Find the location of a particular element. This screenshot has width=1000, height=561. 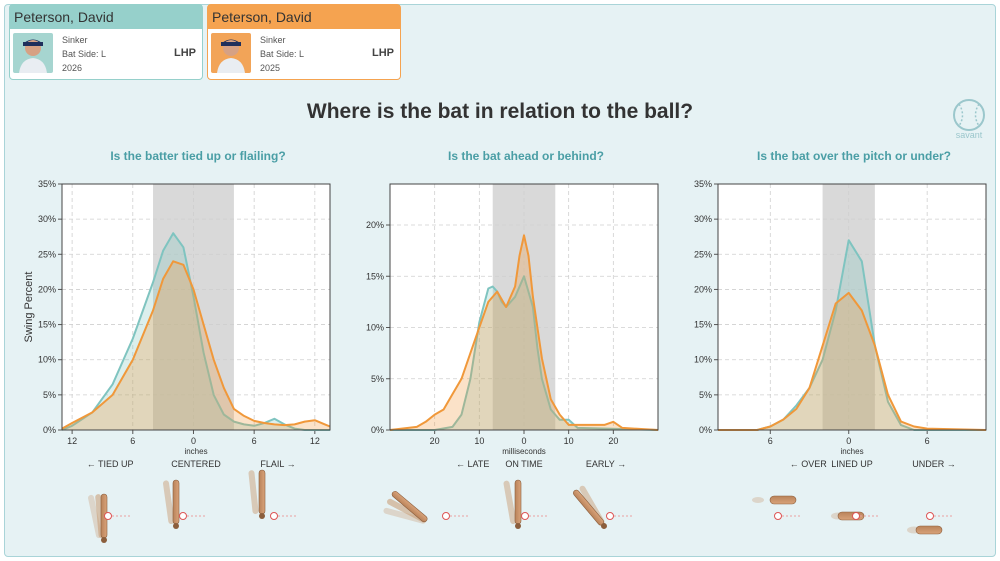

player-meta: Sinker Bat Side: L 2025 is located at coordinates (282, 54).